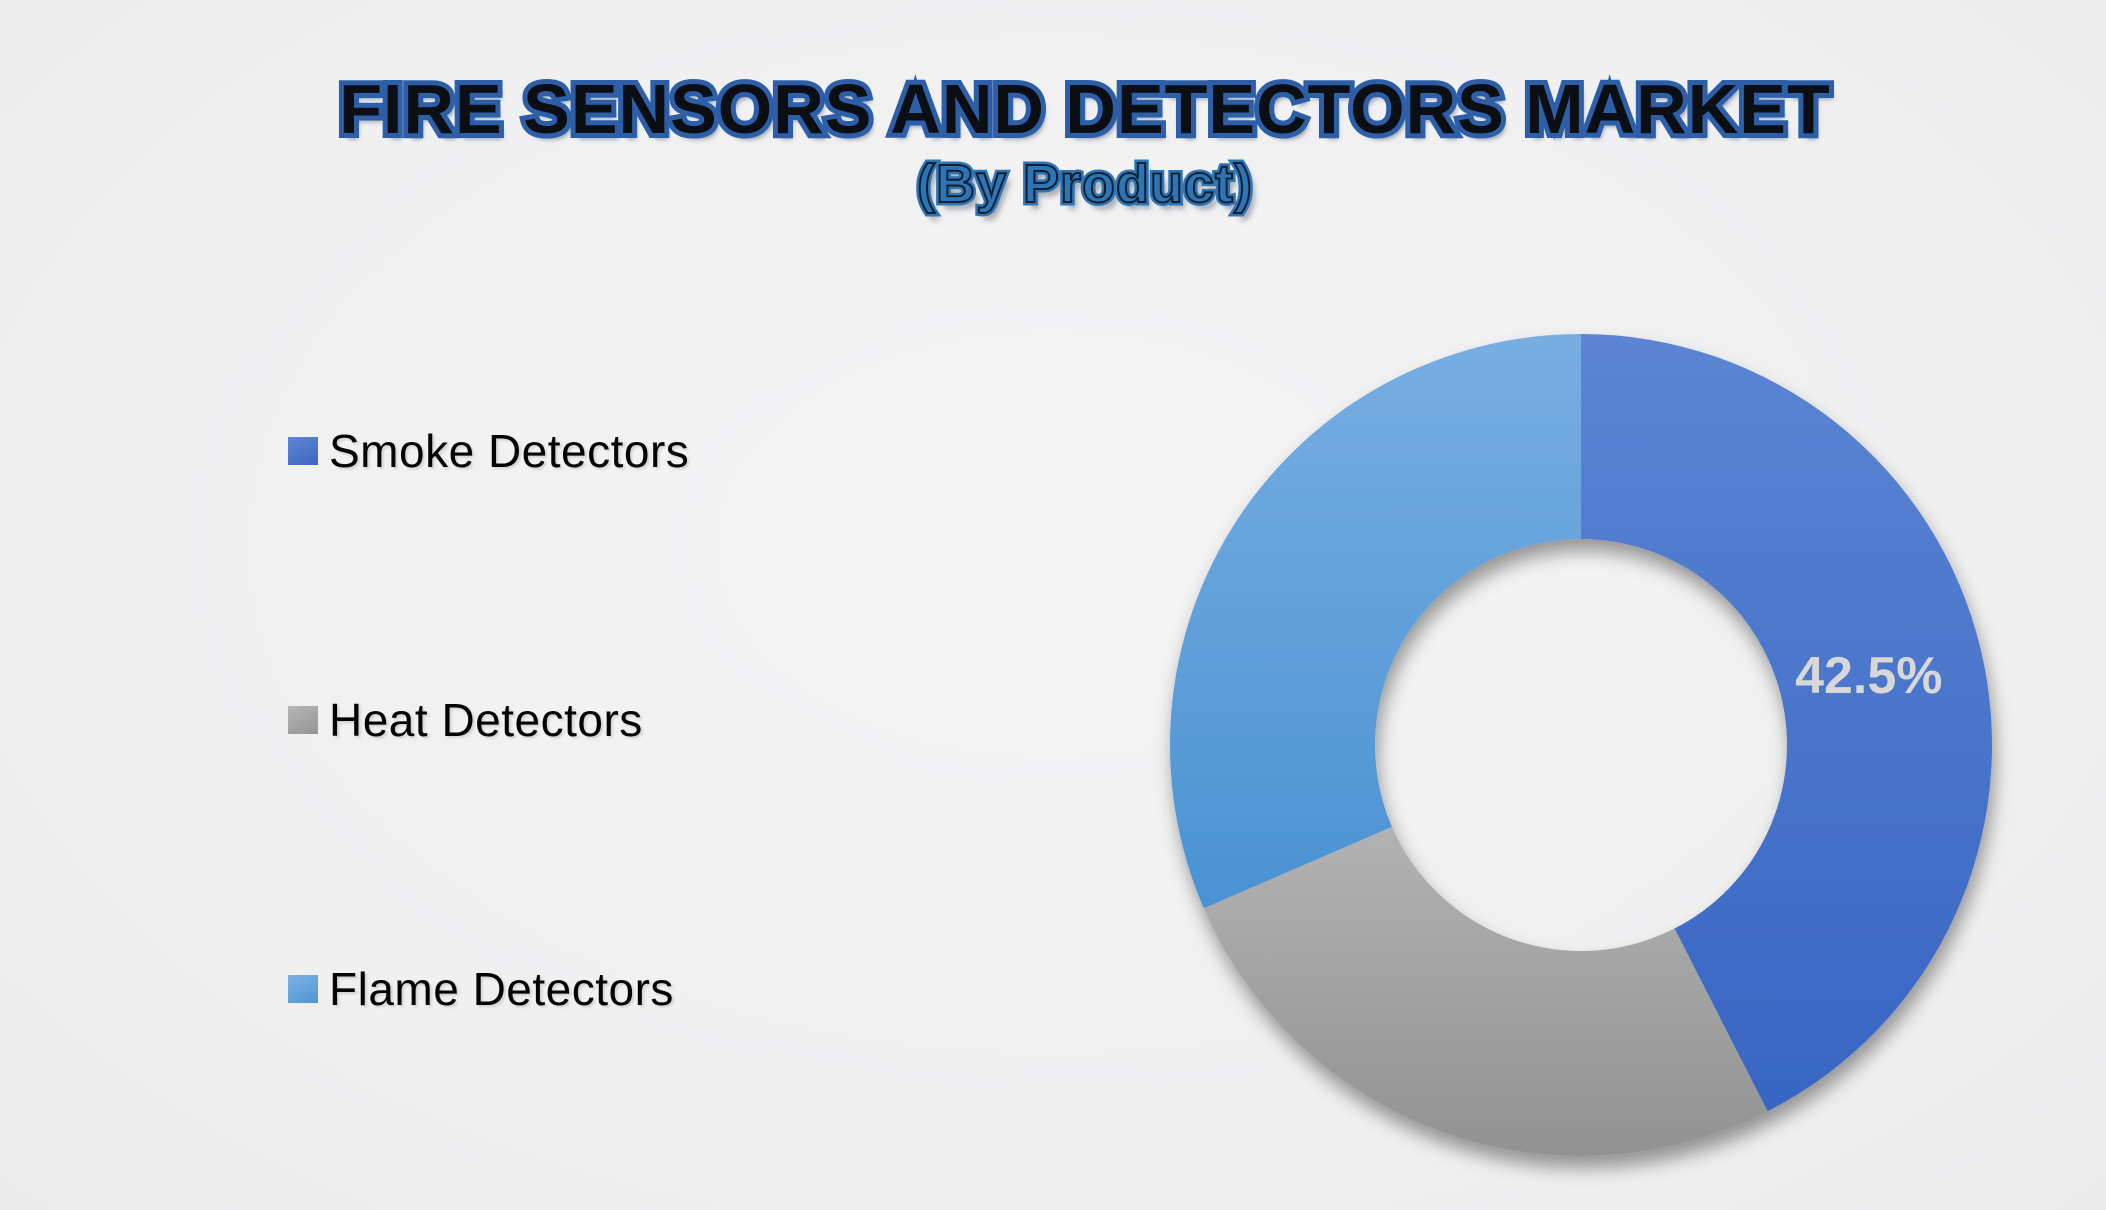 Image resolution: width=2106 pixels, height=1210 pixels. Describe the element at coordinates (501, 989) in the screenshot. I see `legend-label-flame-detectors: Flame Detectors` at that location.